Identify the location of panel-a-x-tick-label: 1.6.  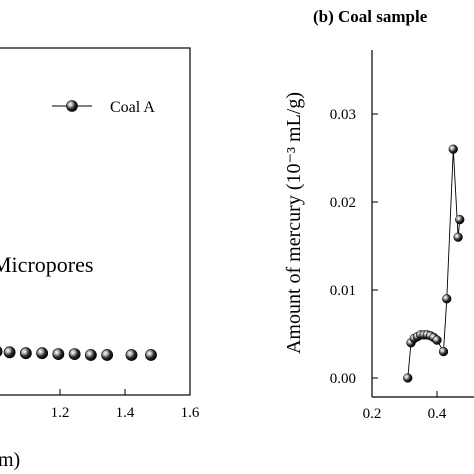
(190, 413).